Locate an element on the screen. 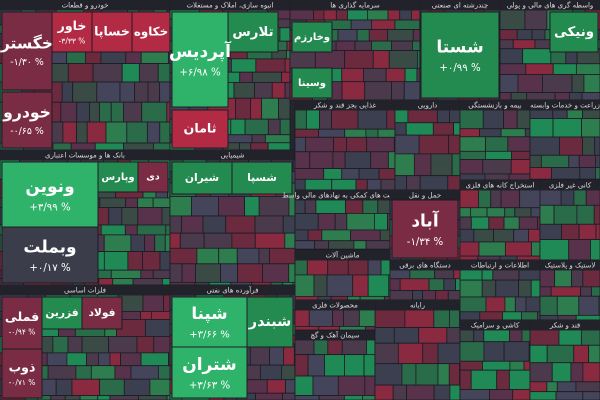  tile-change: -۰/۷۱ % is located at coordinates (22, 382).